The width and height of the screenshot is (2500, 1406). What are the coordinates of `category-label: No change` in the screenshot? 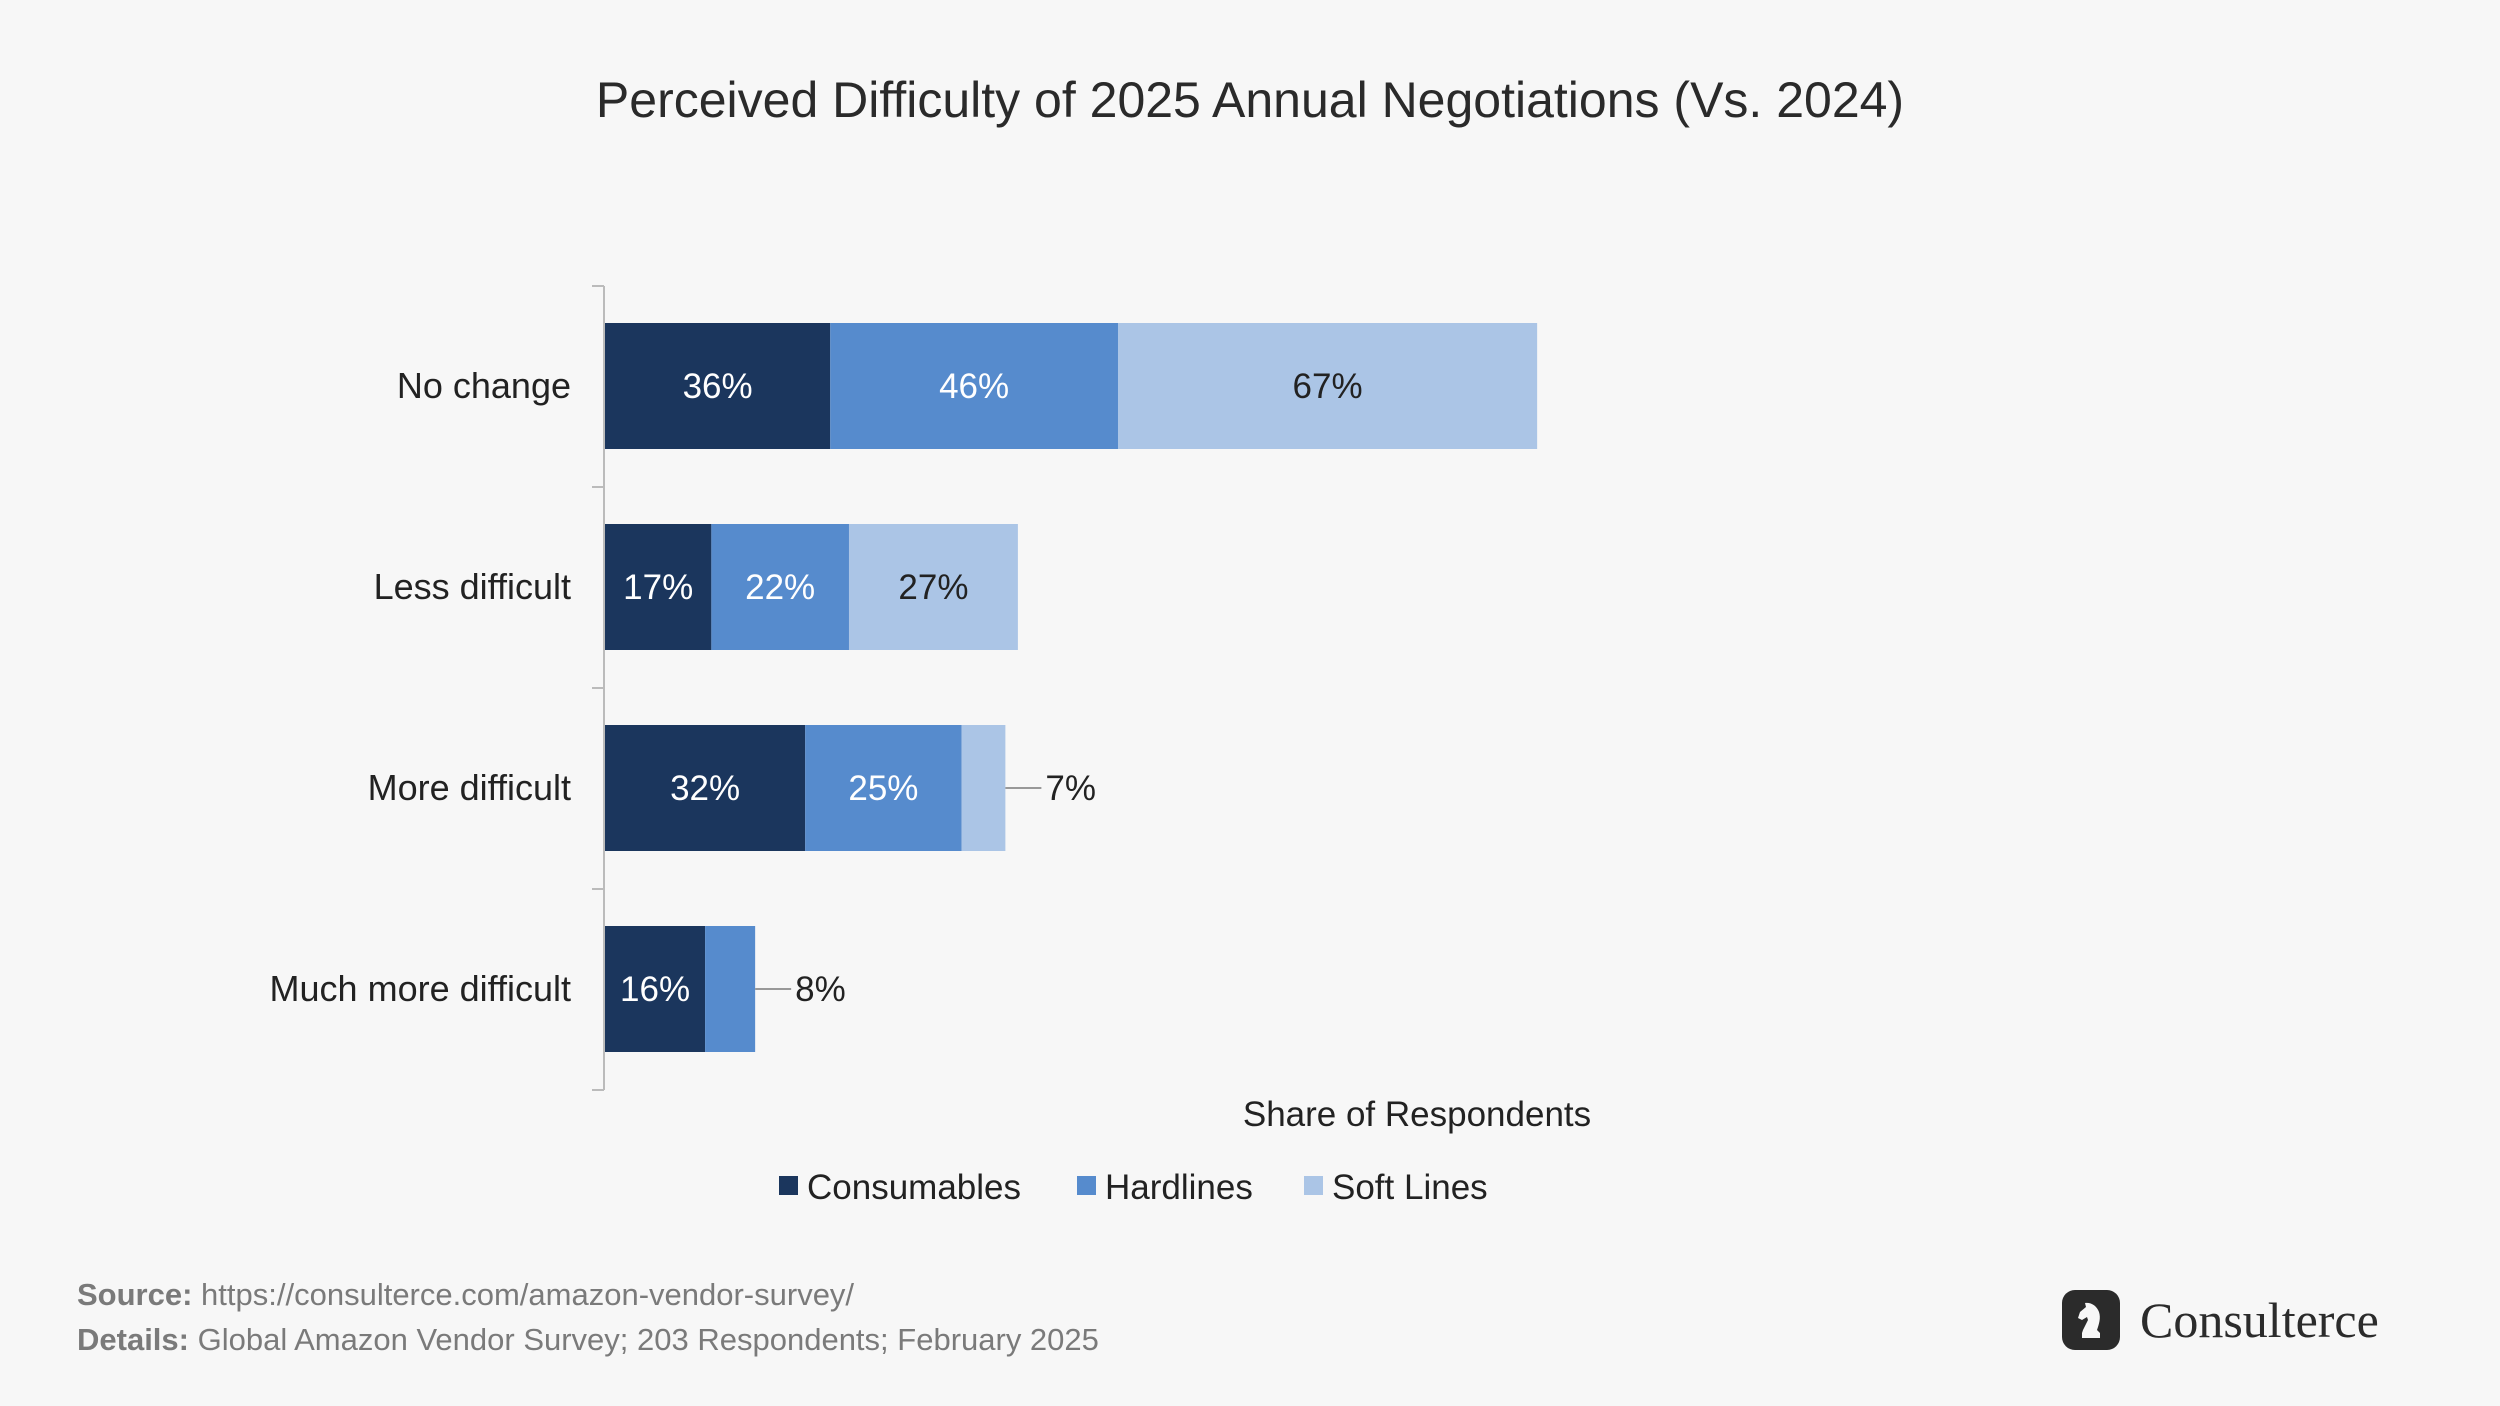 It's located at (484, 385).